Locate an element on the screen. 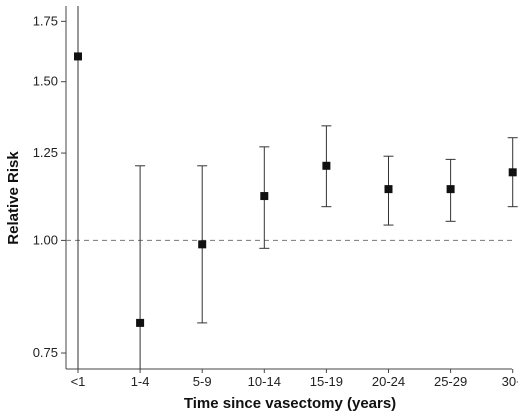  x-tick-label: 15-19 is located at coordinates (326, 381).